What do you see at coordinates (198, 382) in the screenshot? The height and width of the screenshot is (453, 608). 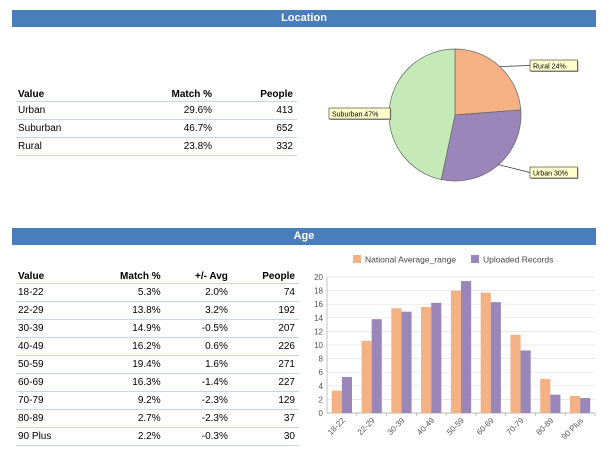 I see `table-cell: -1.4%` at bounding box center [198, 382].